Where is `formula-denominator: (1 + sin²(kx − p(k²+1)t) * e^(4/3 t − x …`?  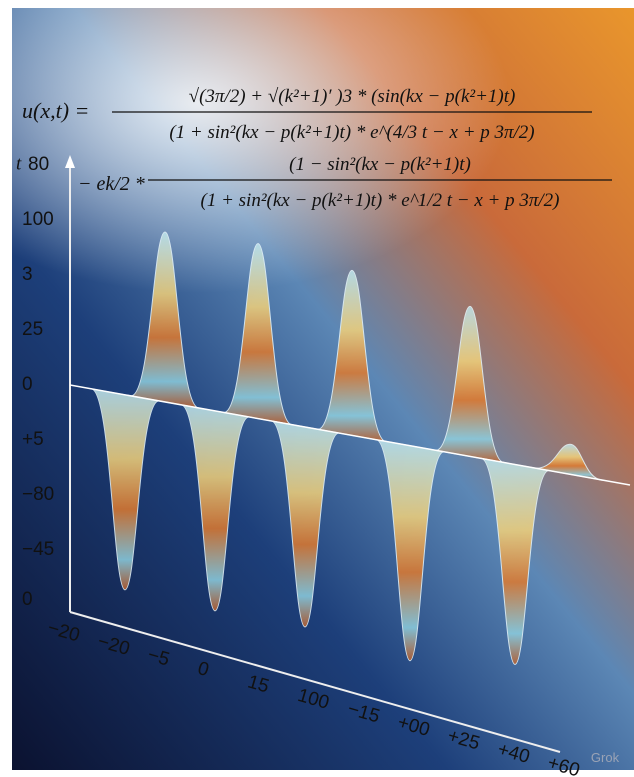 formula-denominator: (1 + sin²(kx − p(k²+1)t) * e^(4/3 t − x … is located at coordinates (351, 132).